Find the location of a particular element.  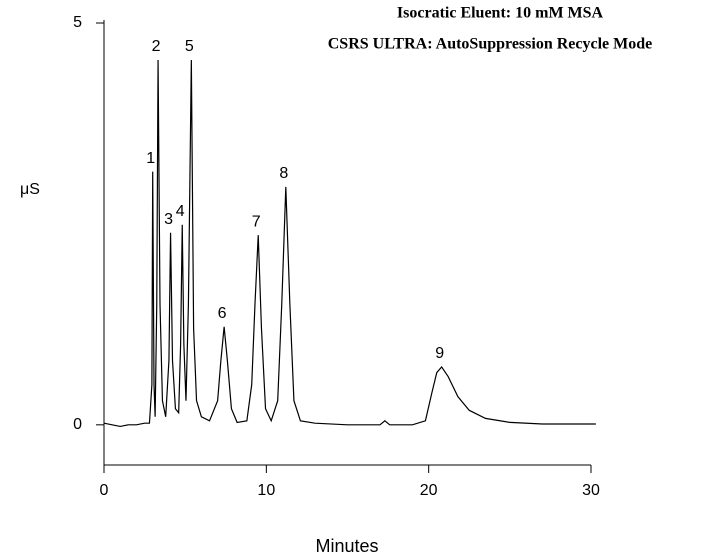

y-tick-label: 5 is located at coordinates (77, 22).